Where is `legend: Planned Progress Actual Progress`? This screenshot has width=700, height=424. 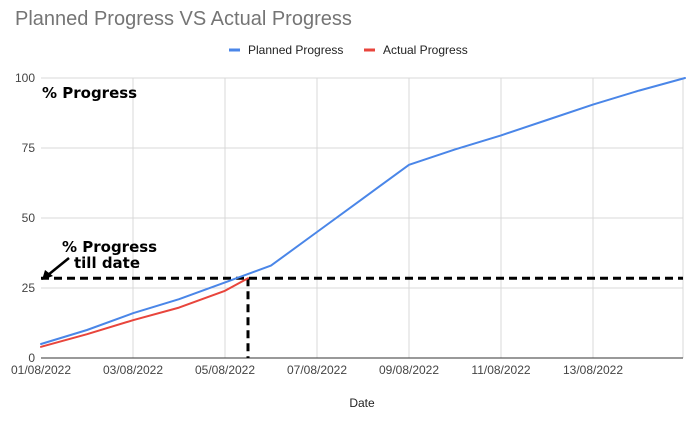
legend: Planned Progress Actual Progress is located at coordinates (348, 50).